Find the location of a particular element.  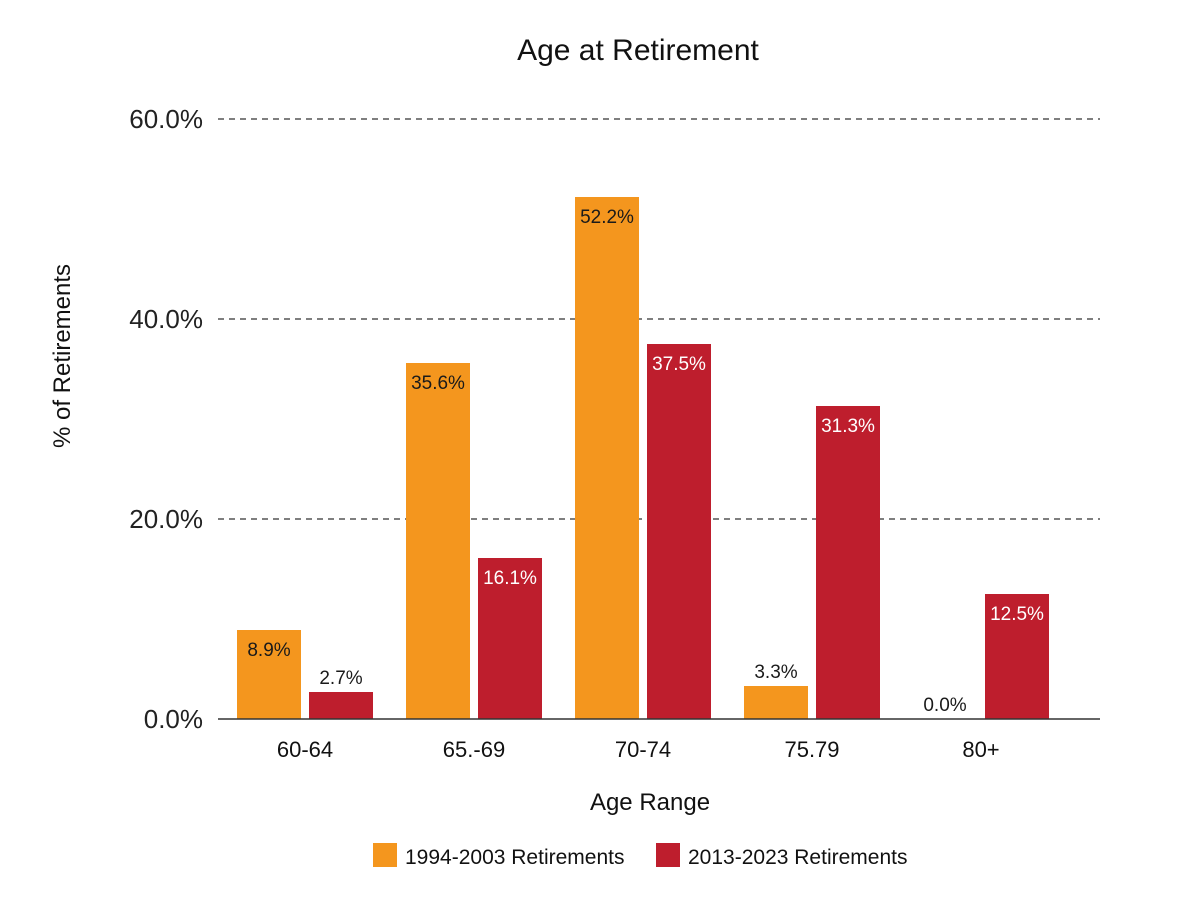

x-tick-label: 65.-69 is located at coordinates (474, 749).